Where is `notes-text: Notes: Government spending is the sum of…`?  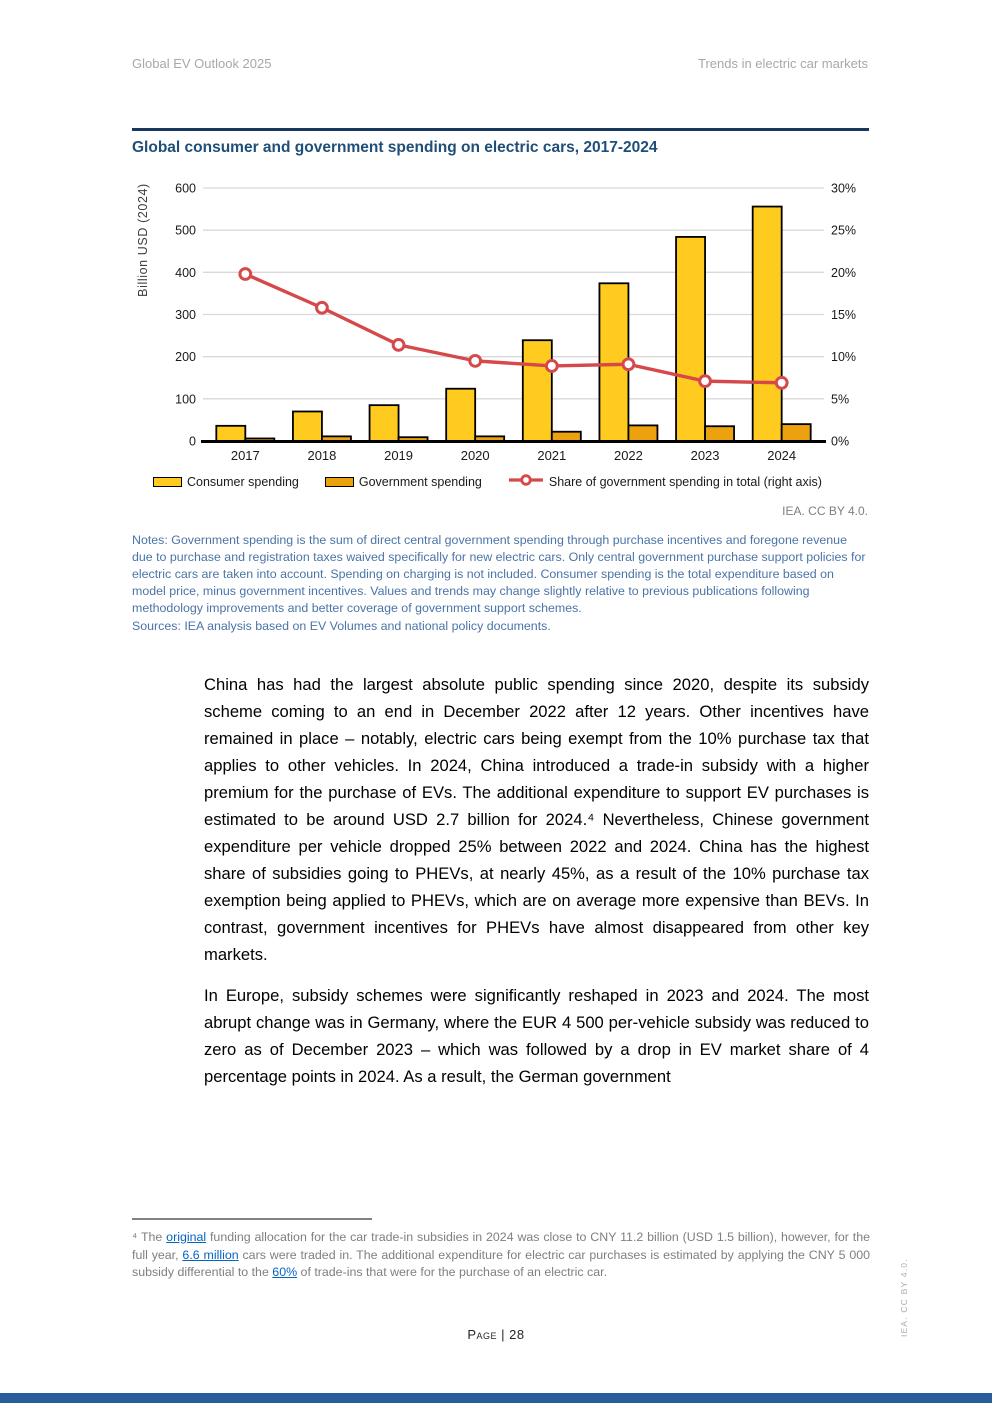
notes-text: Notes: Government spending is the sum of… is located at coordinates (499, 574).